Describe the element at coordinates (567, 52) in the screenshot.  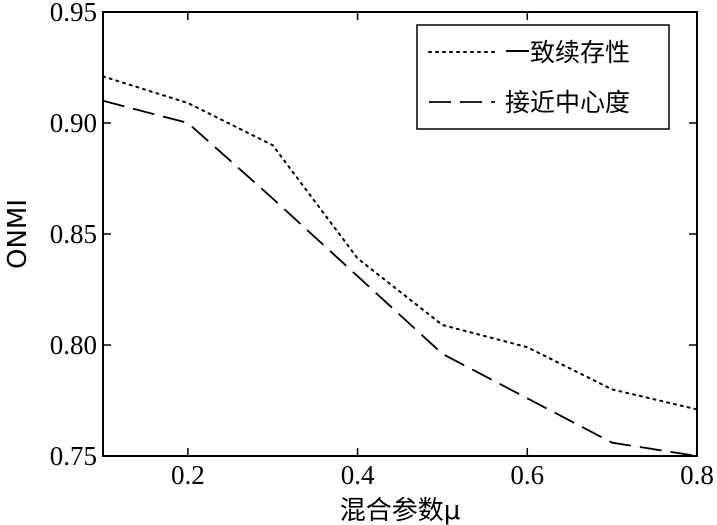
I see `legend-label-1: 一致续存性` at that location.